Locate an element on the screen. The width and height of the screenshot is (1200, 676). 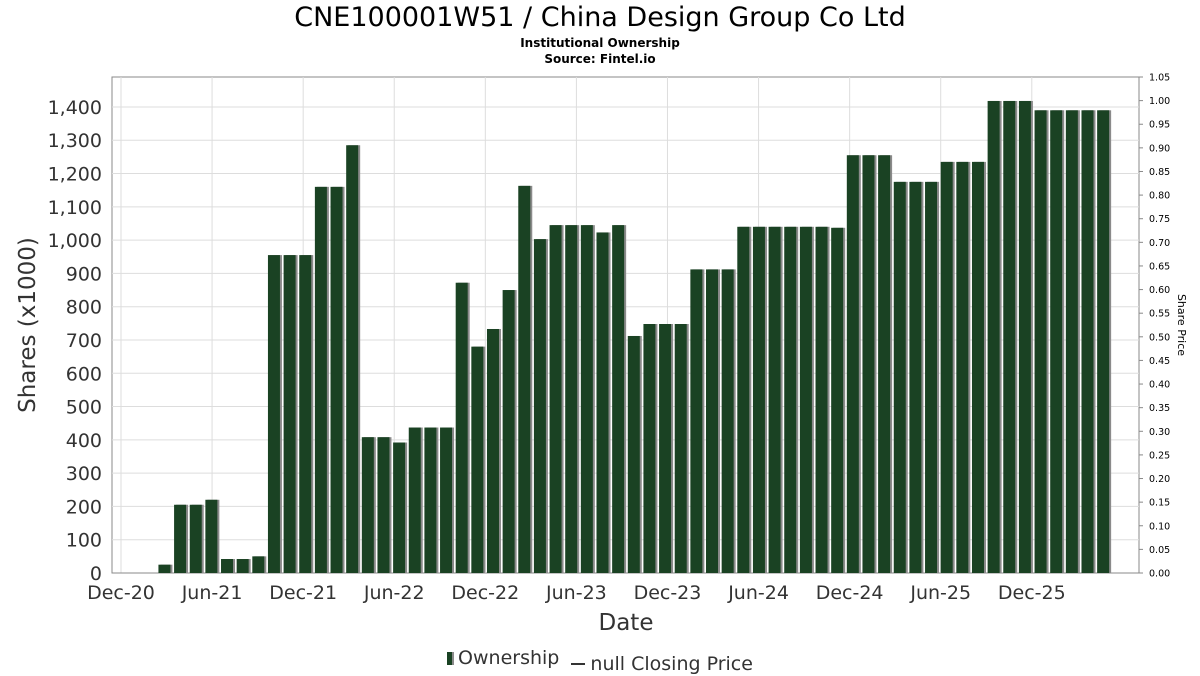
y2-tick-label: 0.20 is located at coordinates (1159, 479).